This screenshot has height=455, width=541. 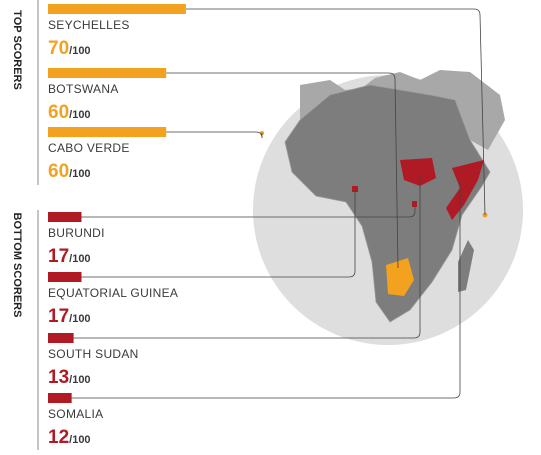 I want to click on eq-guinea-shape, so click(x=355, y=189).